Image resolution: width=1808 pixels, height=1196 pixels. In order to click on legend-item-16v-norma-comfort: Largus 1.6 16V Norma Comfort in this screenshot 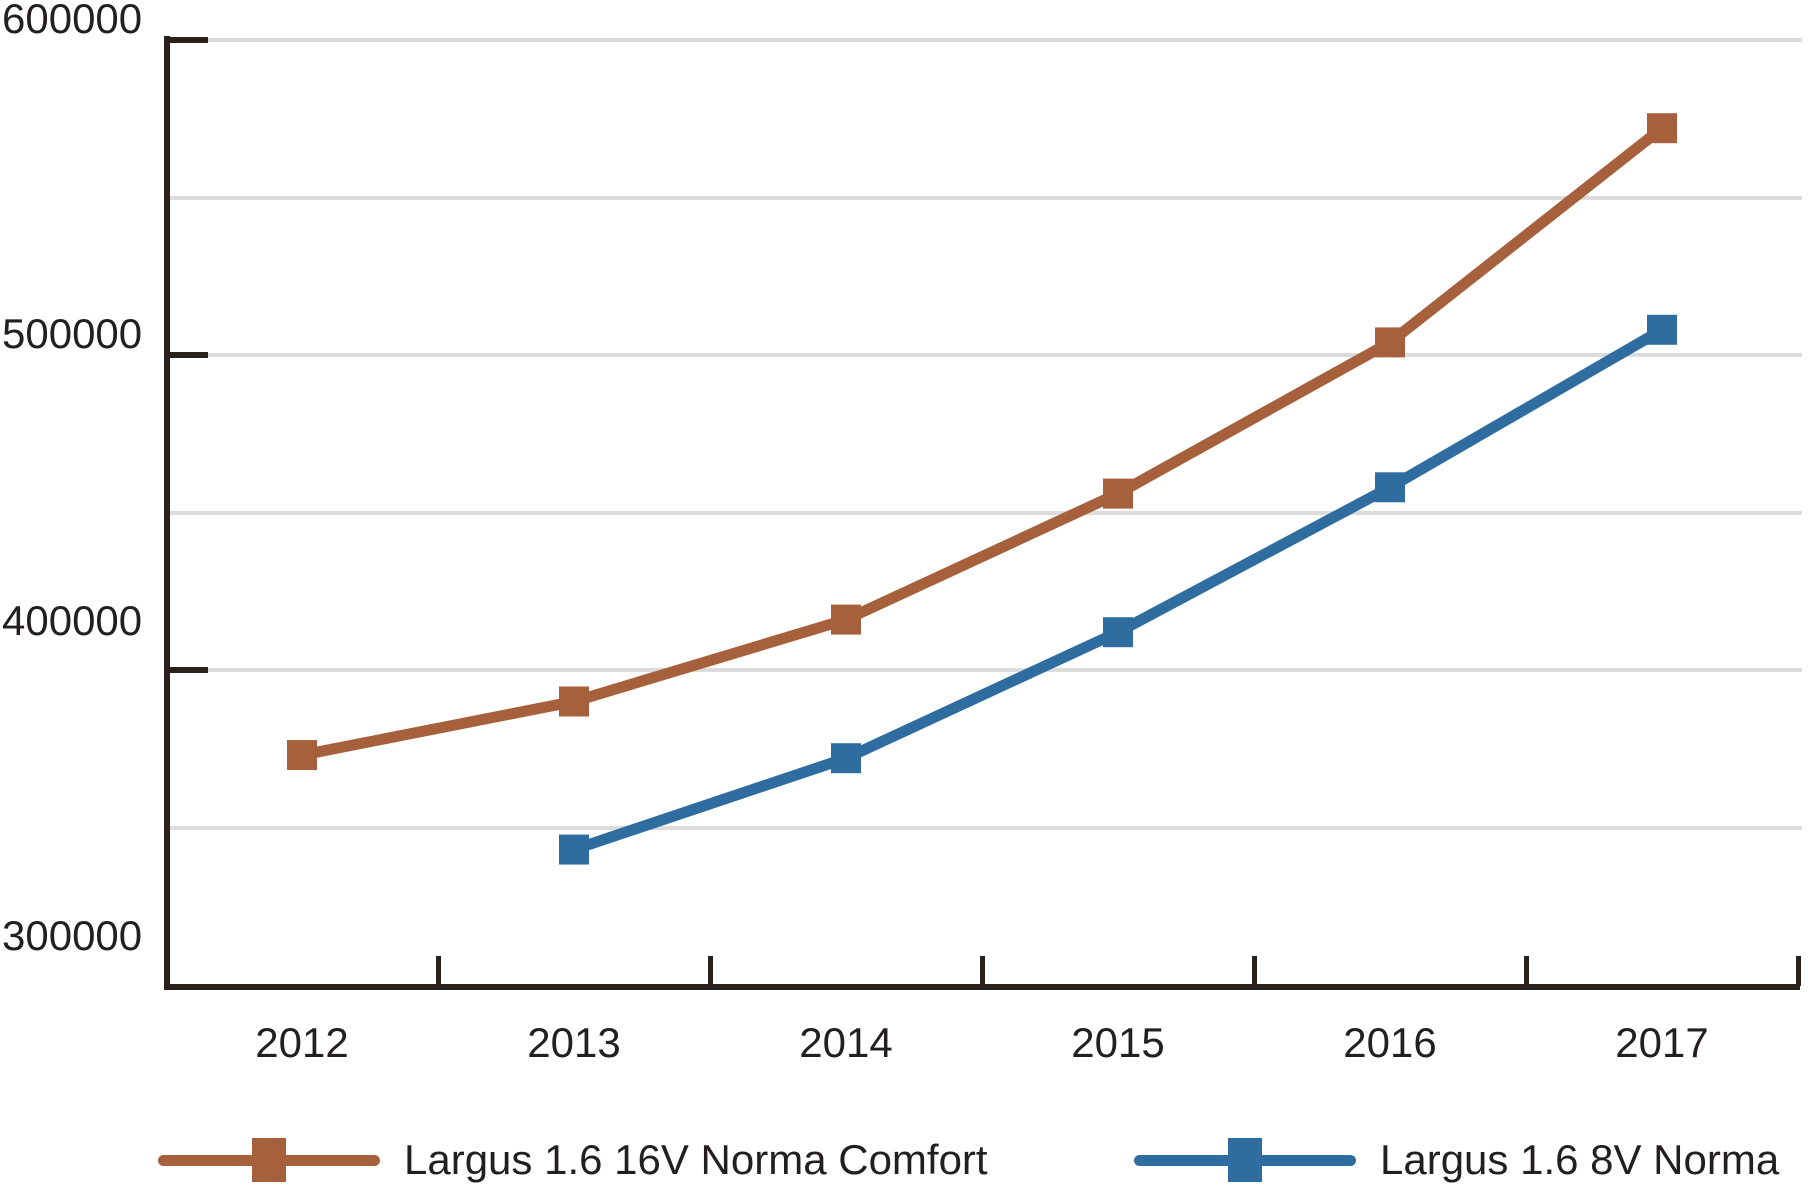, I will do `click(573, 1160)`.